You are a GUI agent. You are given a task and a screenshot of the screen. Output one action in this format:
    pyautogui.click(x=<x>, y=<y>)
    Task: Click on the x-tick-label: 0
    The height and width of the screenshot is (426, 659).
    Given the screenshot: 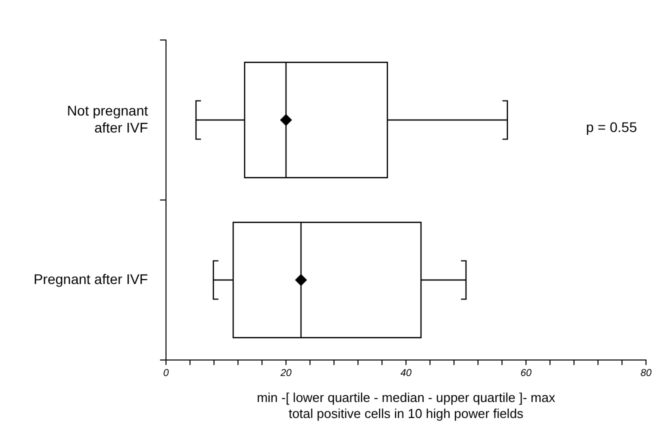 What is the action you would take?
    pyautogui.click(x=166, y=373)
    